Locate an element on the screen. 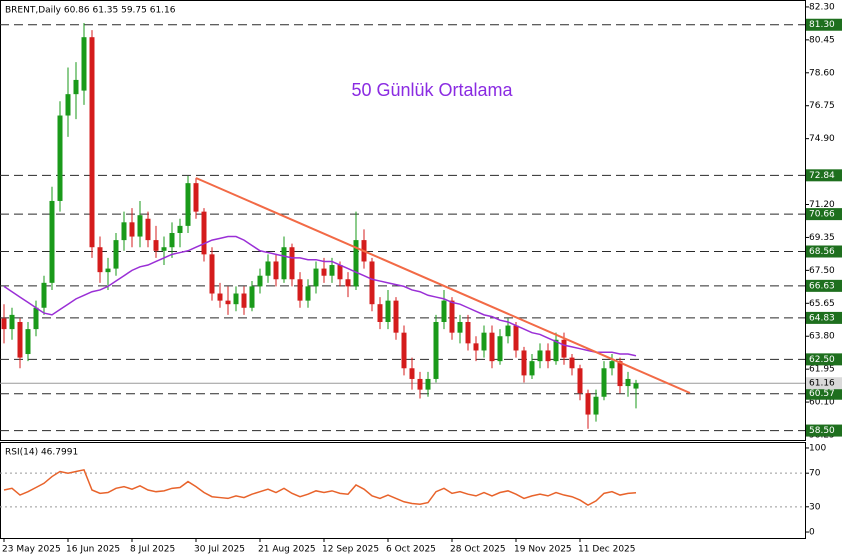 Image resolution: width=844 pixels, height=559 pixels. y-tick-label: 61.95 is located at coordinates (822, 370).